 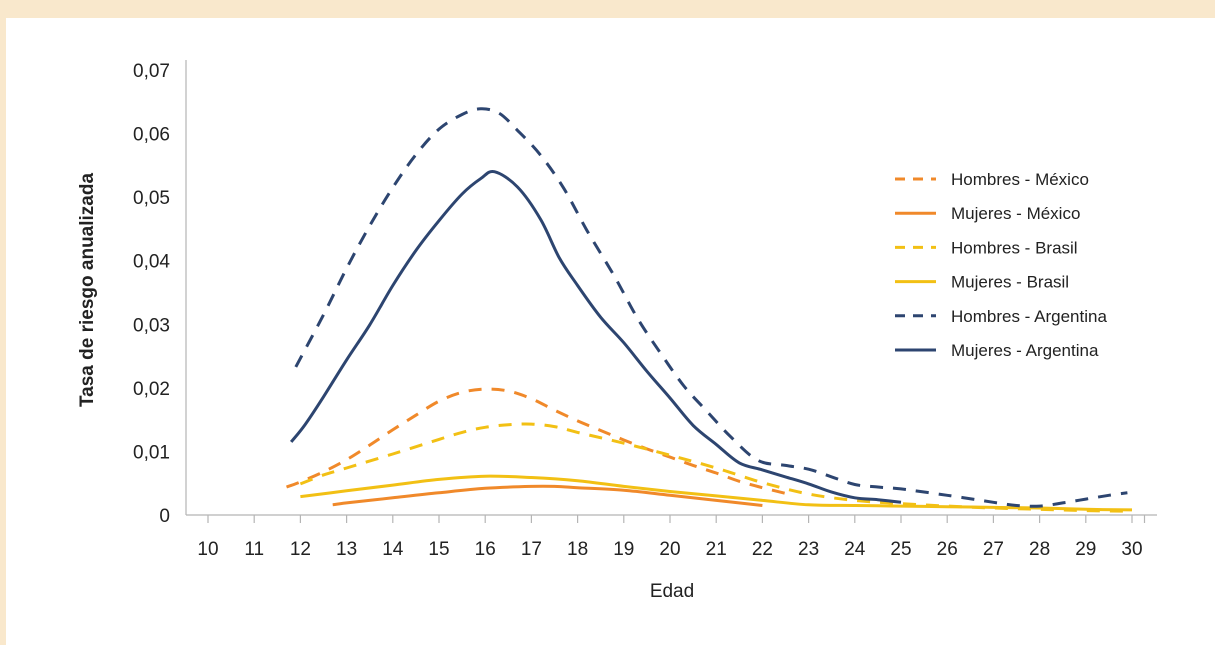 What do you see at coordinates (1029, 316) in the screenshot?
I see `legend-label-hombres-argentina: Hombres - Argentina` at bounding box center [1029, 316].